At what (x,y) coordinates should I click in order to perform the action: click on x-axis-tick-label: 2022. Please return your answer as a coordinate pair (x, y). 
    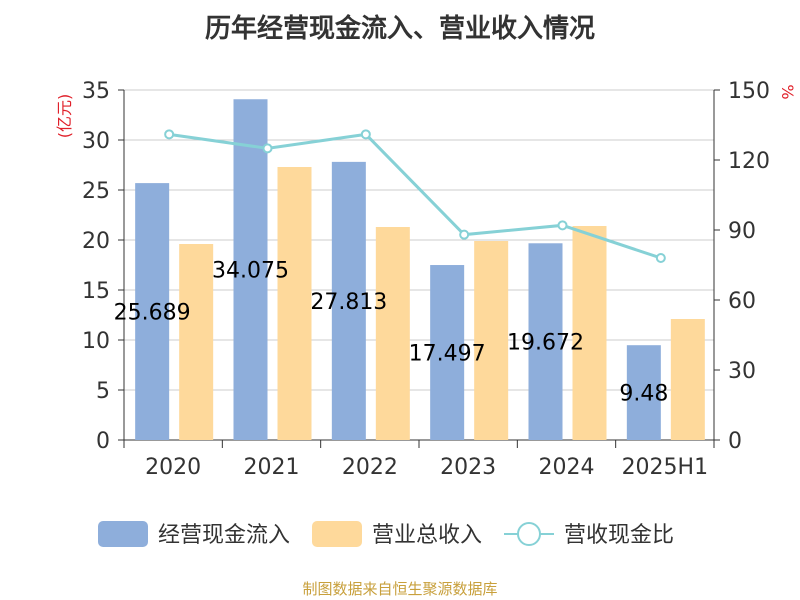
    Looking at the image, I should click on (370, 467).